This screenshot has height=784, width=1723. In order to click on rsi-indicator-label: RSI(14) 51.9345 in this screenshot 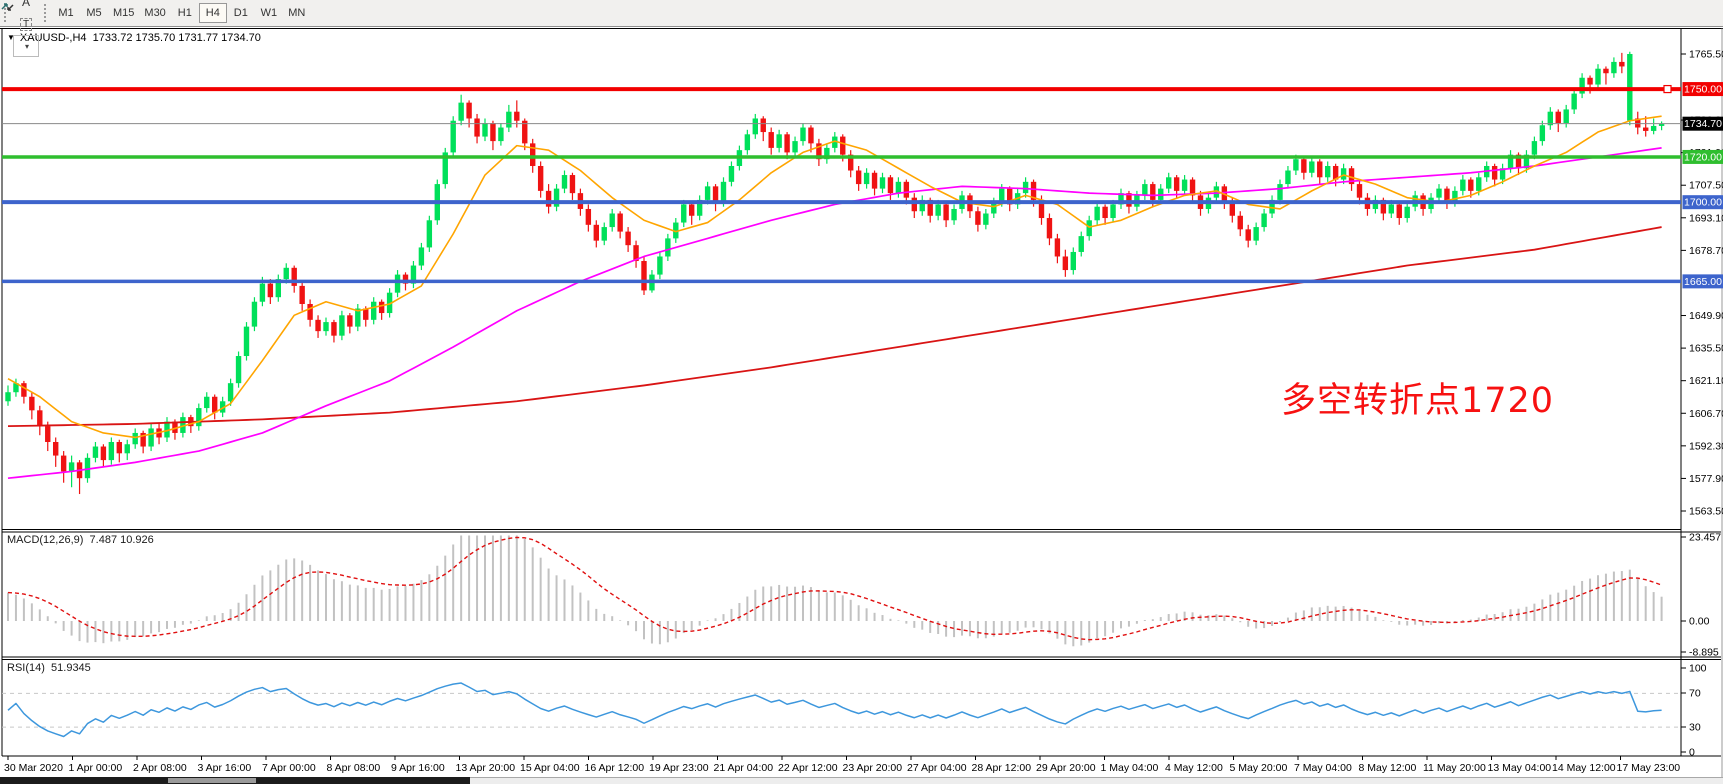, I will do `click(49, 668)`.